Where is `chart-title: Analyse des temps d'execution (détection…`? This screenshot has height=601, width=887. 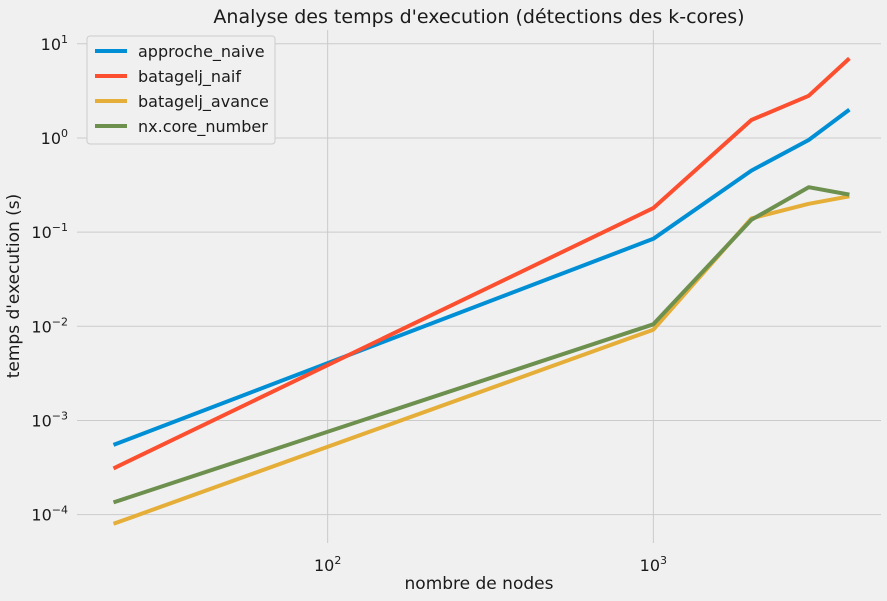 chart-title: Analyse des temps d'execution (détection… is located at coordinates (478, 17).